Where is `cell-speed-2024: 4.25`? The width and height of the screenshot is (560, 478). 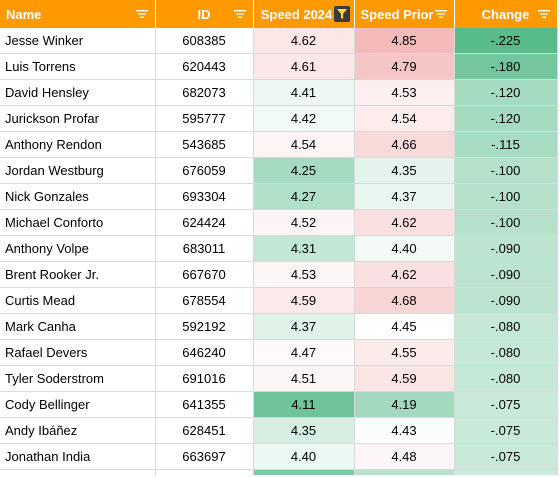 cell-speed-2024: 4.25 is located at coordinates (304, 170).